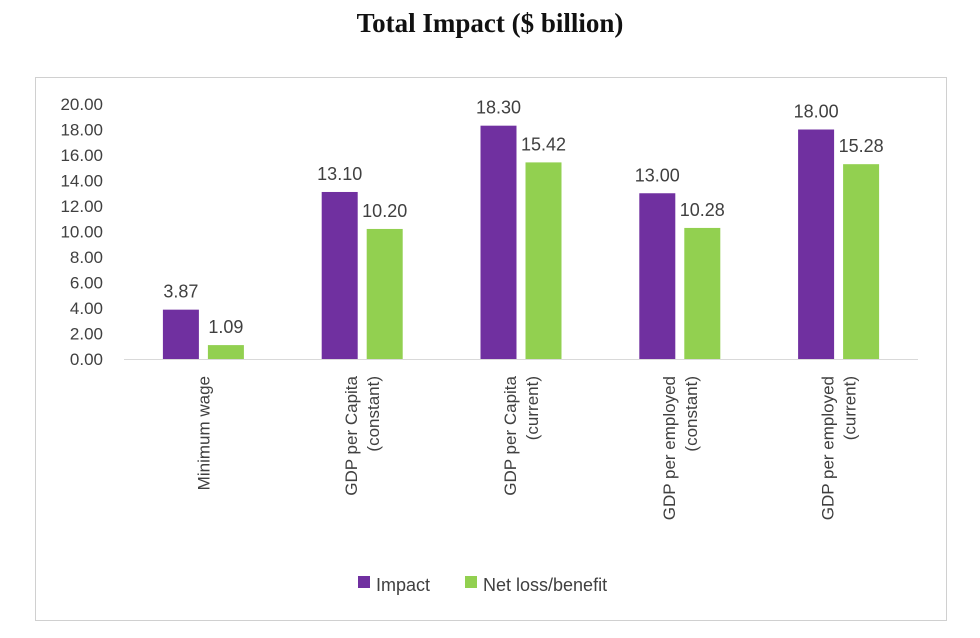  What do you see at coordinates (86, 359) in the screenshot?
I see `y-tick-label: 0.00` at bounding box center [86, 359].